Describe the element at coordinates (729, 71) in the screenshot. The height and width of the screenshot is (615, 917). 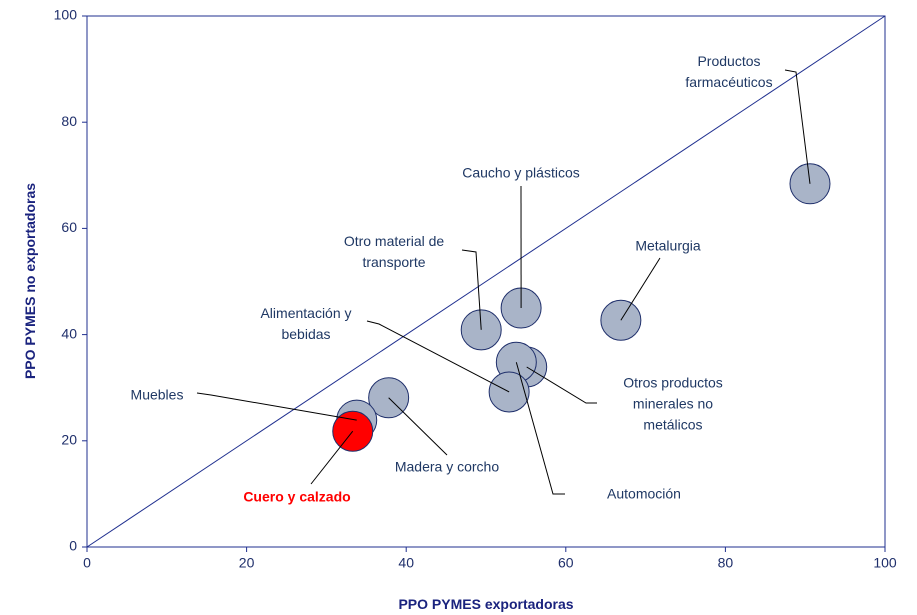
I see `point-label: Productos farmacéuticos` at that location.